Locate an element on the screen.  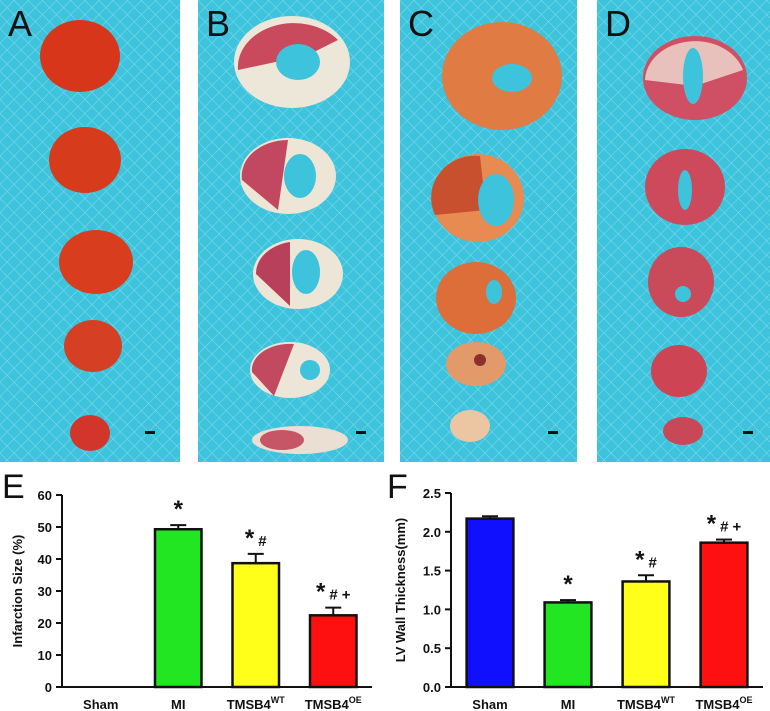
y-tick-label: 30 is located at coordinates (45, 591).